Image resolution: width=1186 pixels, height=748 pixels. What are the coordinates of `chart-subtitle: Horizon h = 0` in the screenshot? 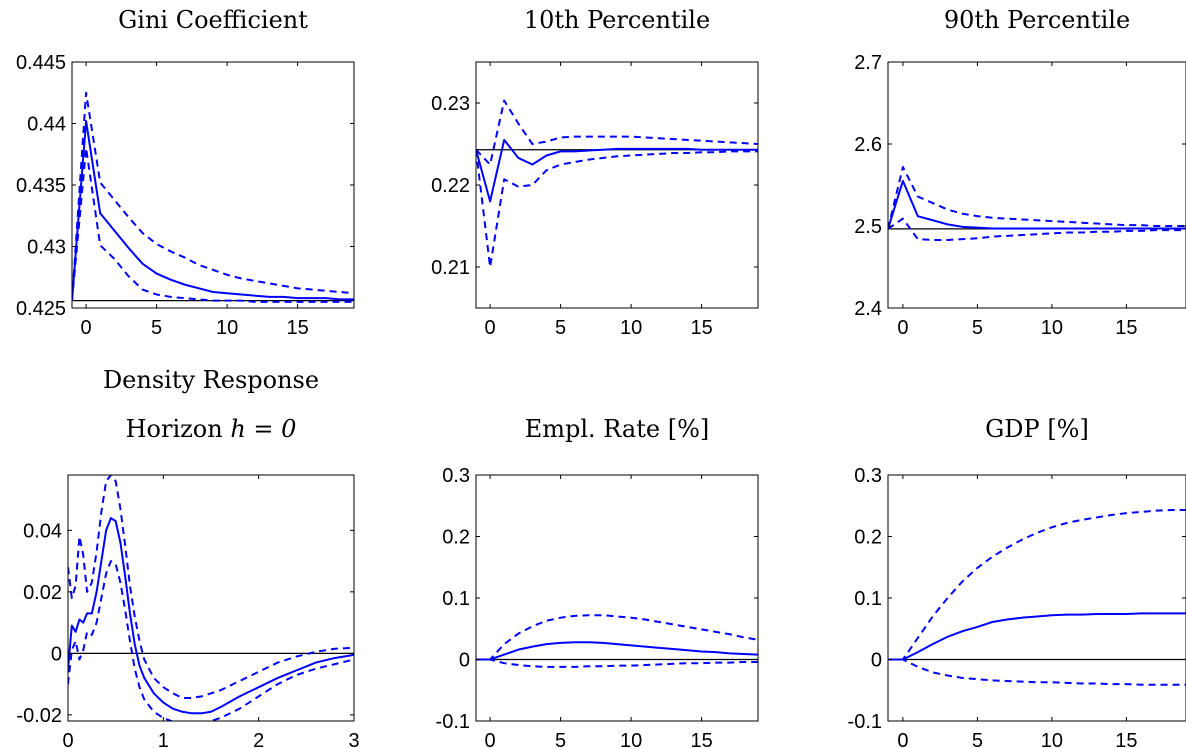 It's located at (211, 429).